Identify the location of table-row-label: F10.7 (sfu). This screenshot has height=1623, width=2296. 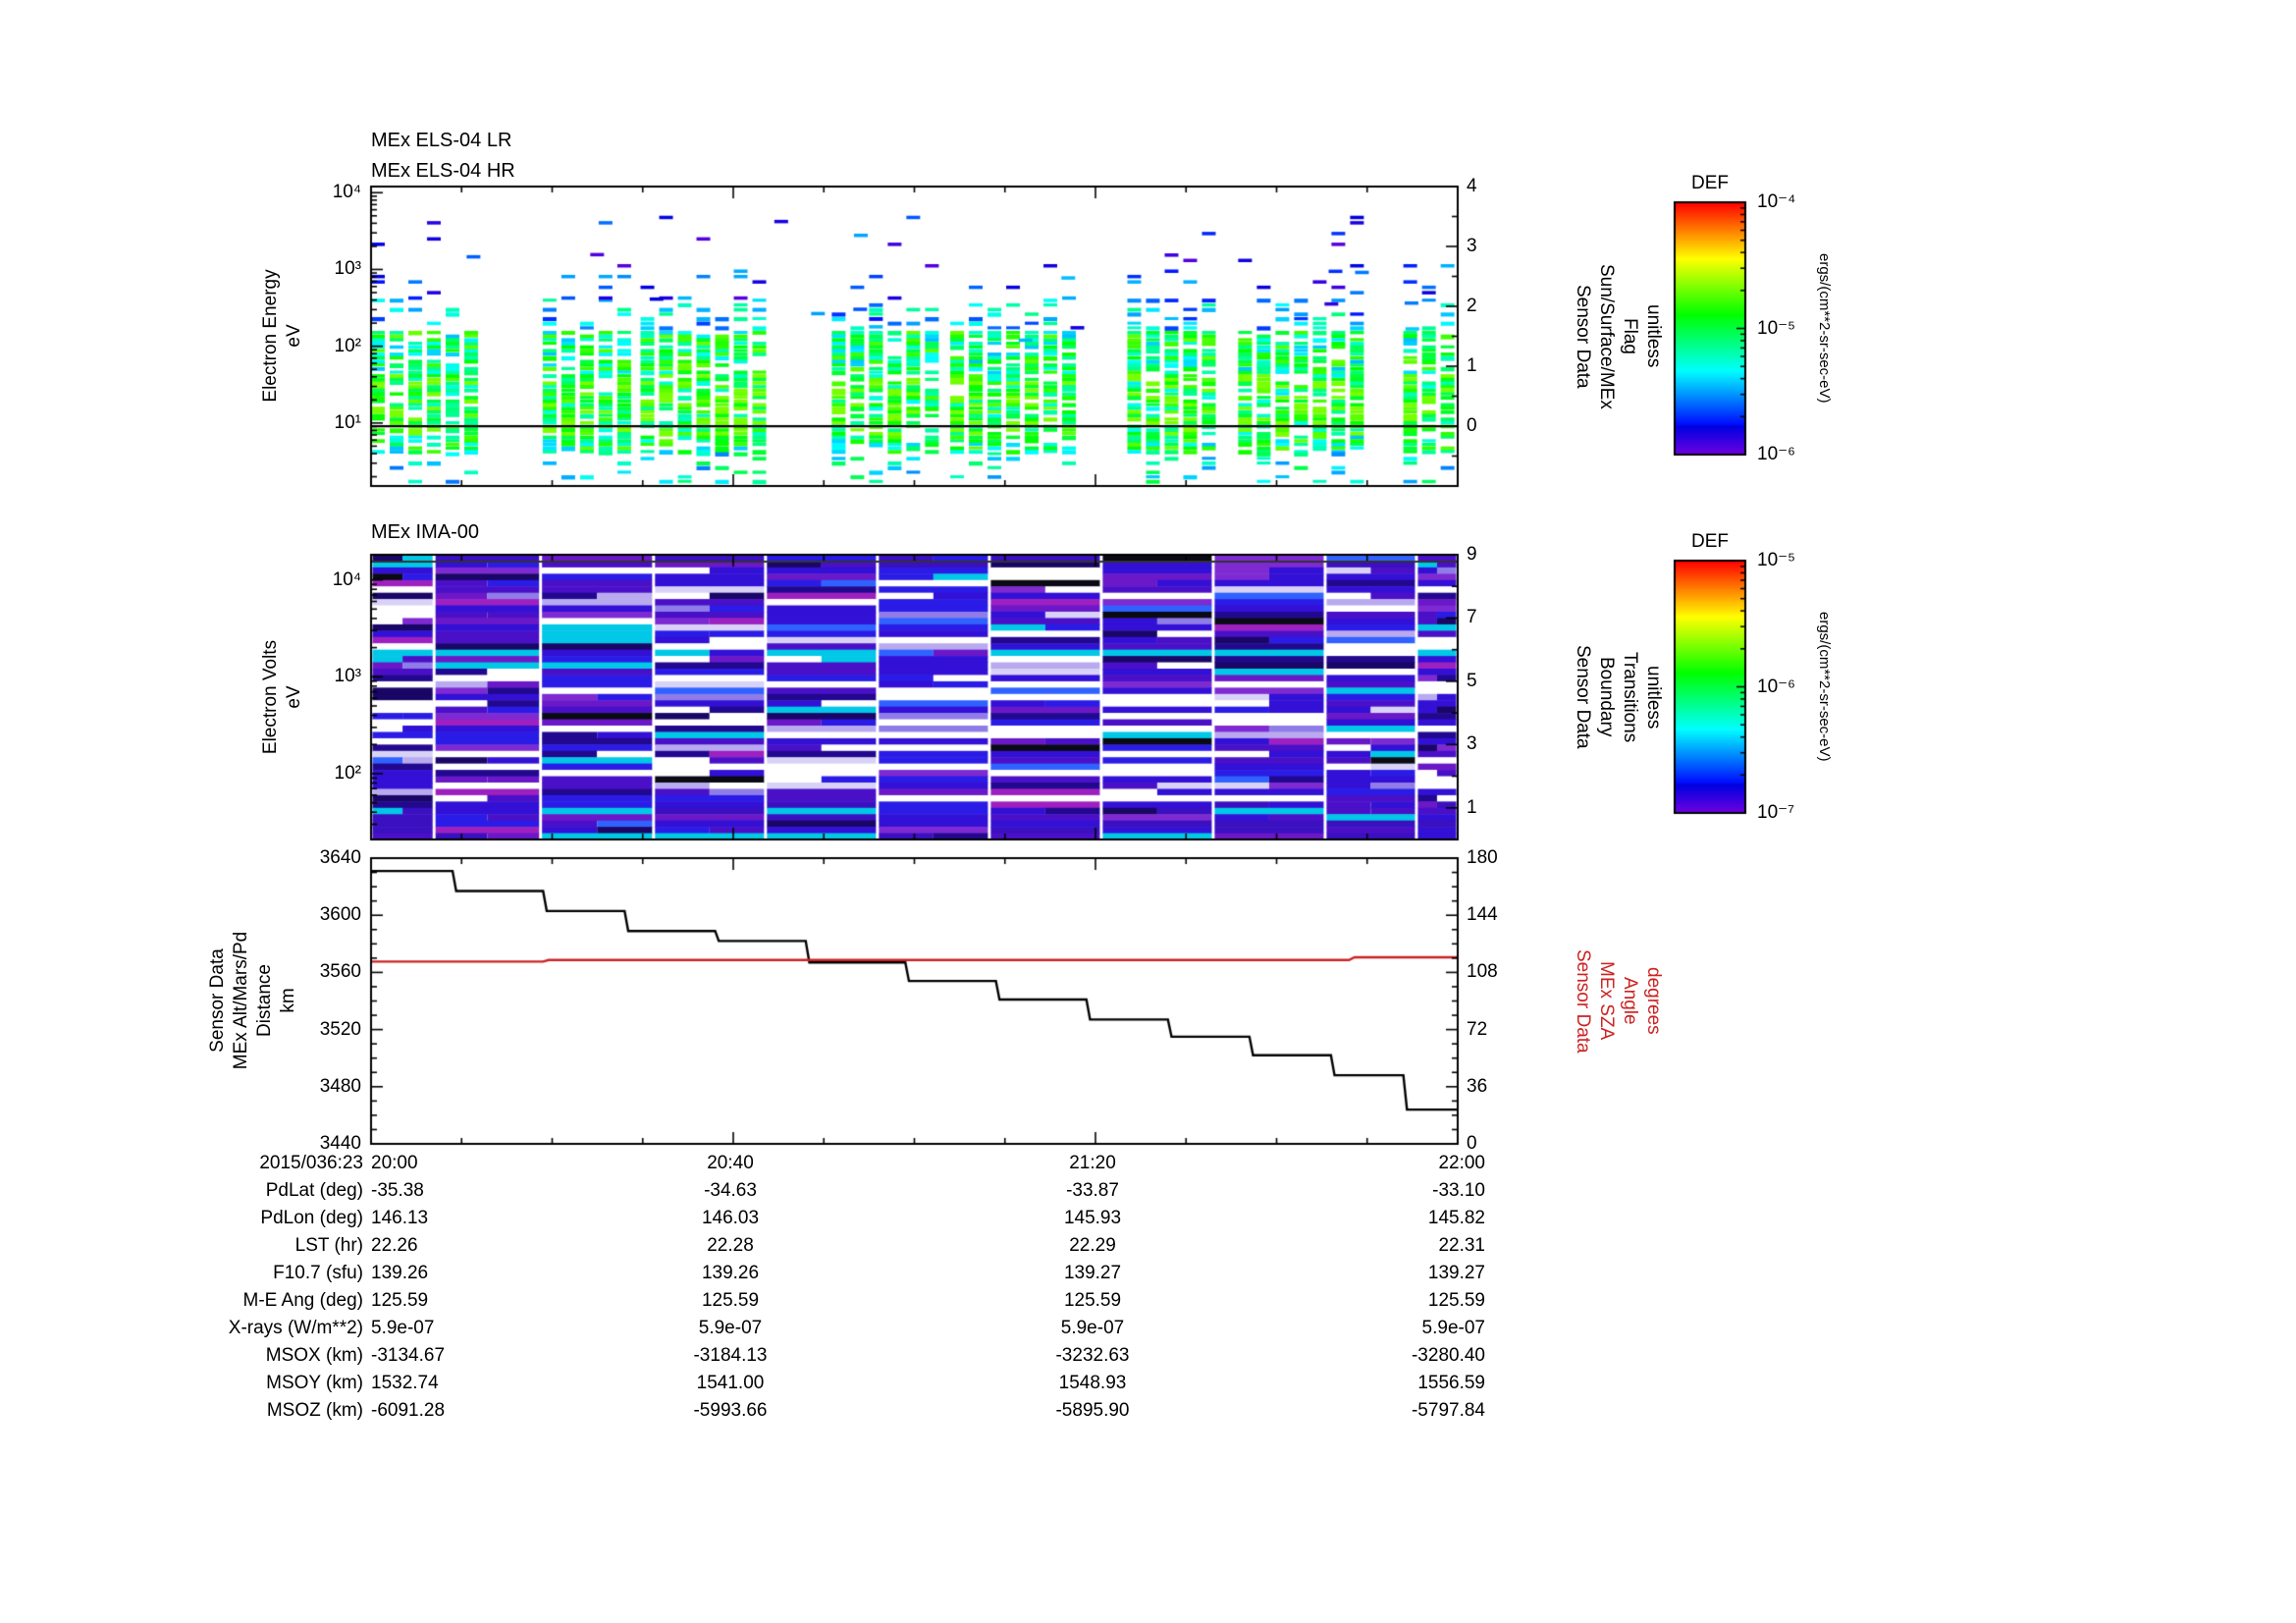
(318, 1273).